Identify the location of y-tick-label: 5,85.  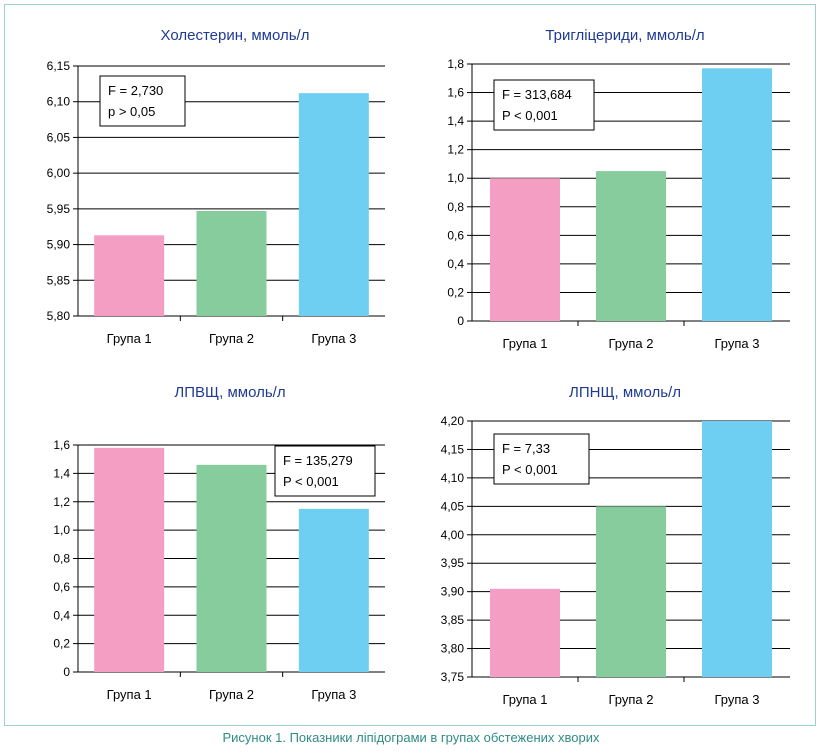
(59, 280).